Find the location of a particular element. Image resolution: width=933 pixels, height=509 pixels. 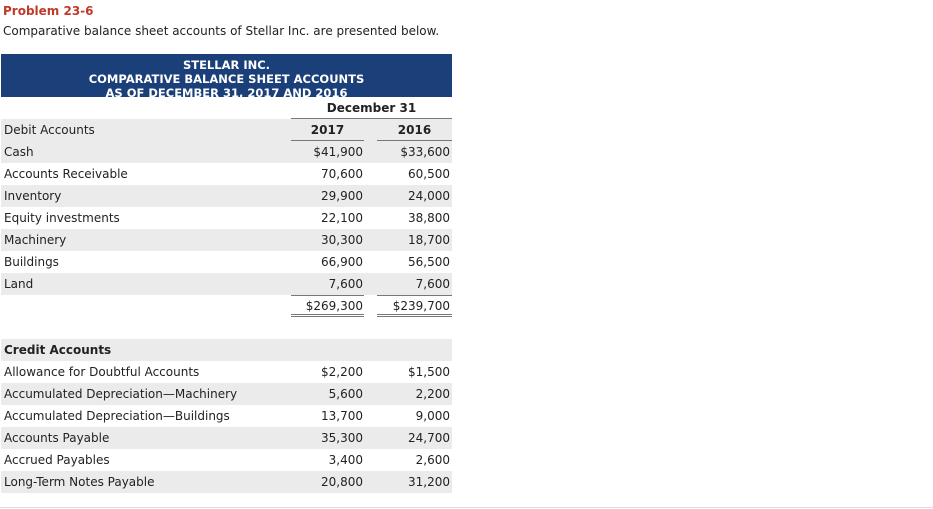

debit-row: Accounts Receivable 70,600 60,500 is located at coordinates (226, 174).